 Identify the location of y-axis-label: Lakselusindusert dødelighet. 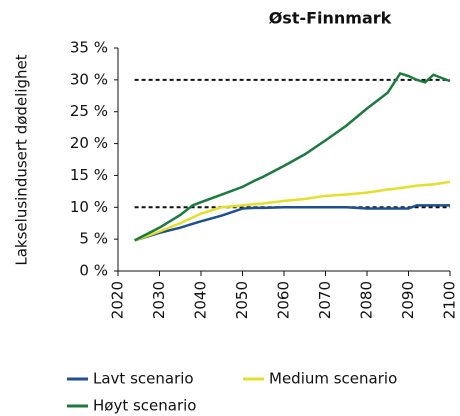
(22, 159).